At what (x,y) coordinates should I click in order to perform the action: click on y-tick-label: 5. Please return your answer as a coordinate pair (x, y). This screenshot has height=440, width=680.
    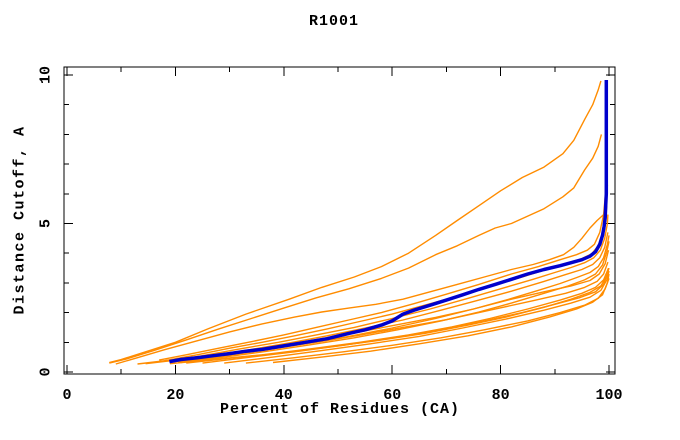
    Looking at the image, I should click on (46, 223).